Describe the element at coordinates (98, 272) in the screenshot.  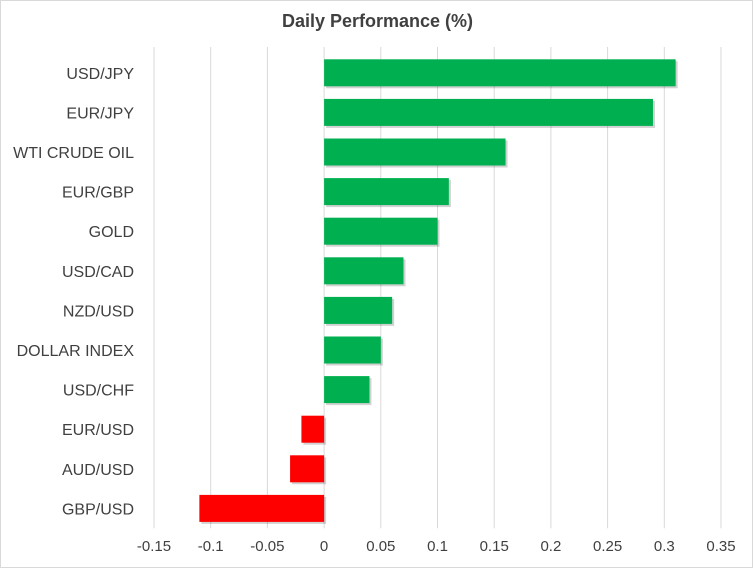
I see `category-label: USD/CAD` at that location.